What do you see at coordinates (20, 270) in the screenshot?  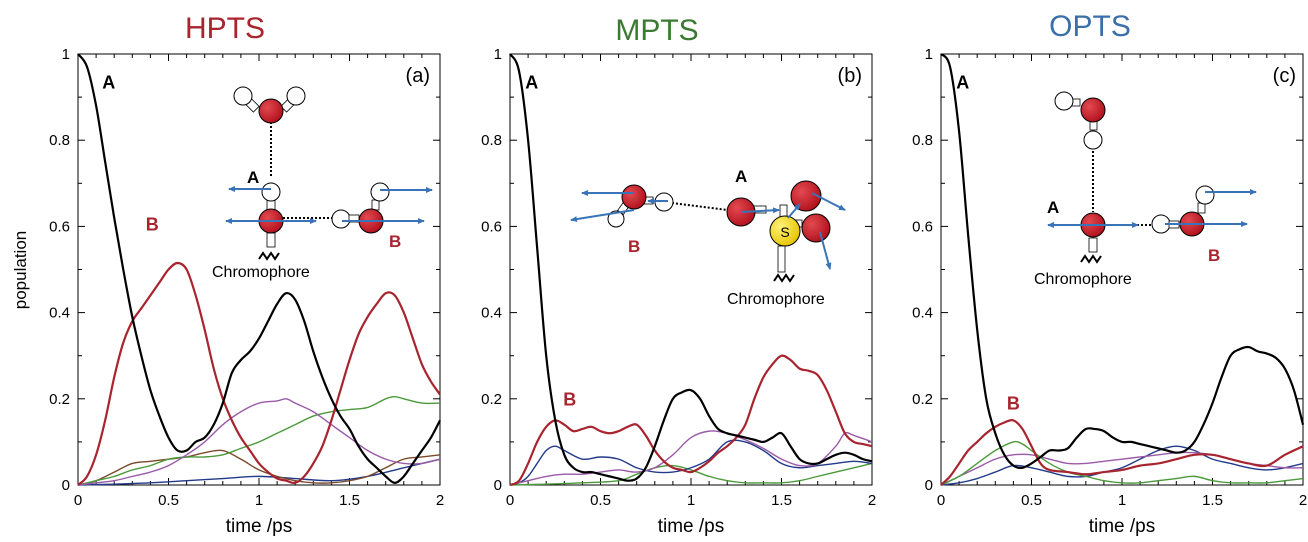 I see `y-axis-label: population` at bounding box center [20, 270].